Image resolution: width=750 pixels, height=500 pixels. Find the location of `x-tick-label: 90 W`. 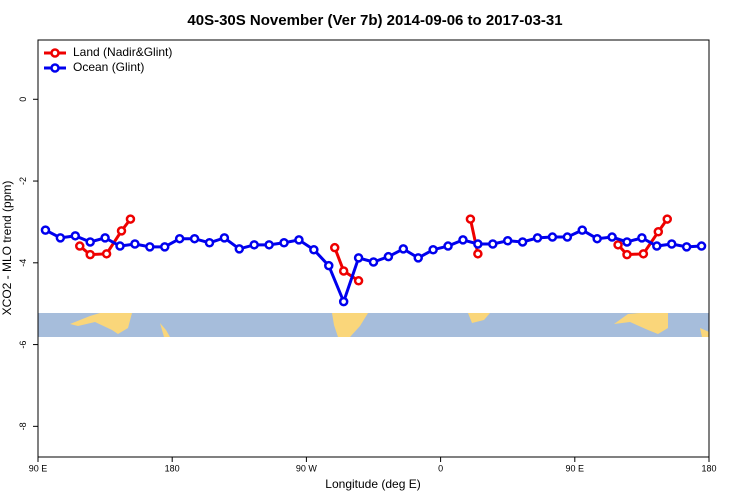

x-tick-label: 90 W is located at coordinates (307, 468).